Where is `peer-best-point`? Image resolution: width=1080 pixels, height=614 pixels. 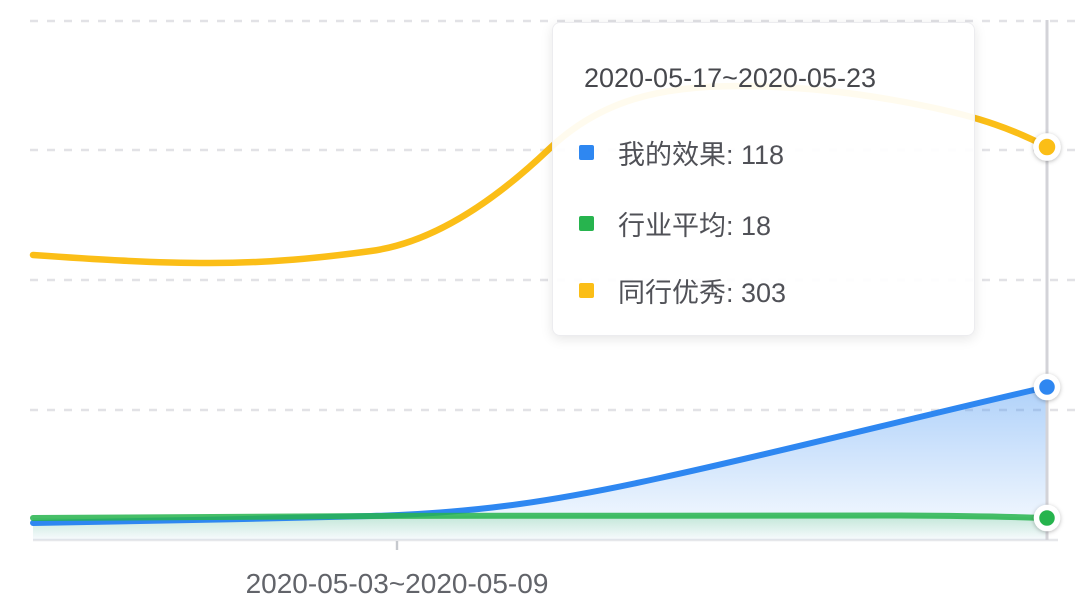
peer-best-point is located at coordinates (1047, 147).